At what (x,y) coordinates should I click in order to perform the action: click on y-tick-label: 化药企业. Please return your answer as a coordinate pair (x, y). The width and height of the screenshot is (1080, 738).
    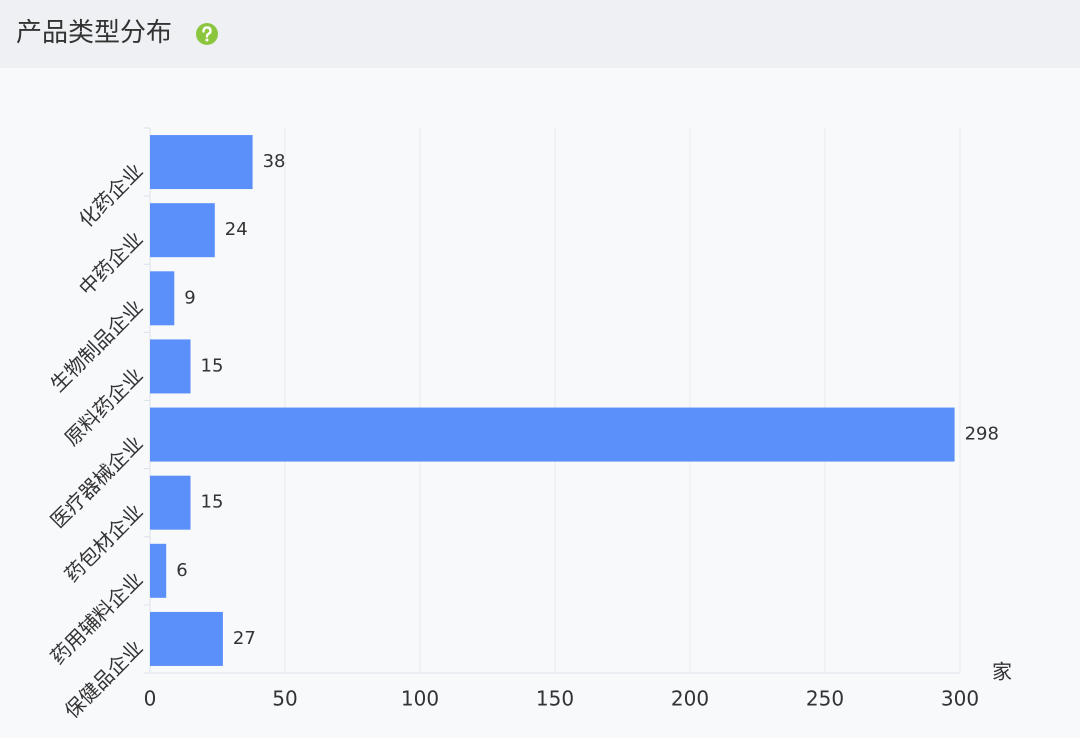
    Looking at the image, I should click on (111, 196).